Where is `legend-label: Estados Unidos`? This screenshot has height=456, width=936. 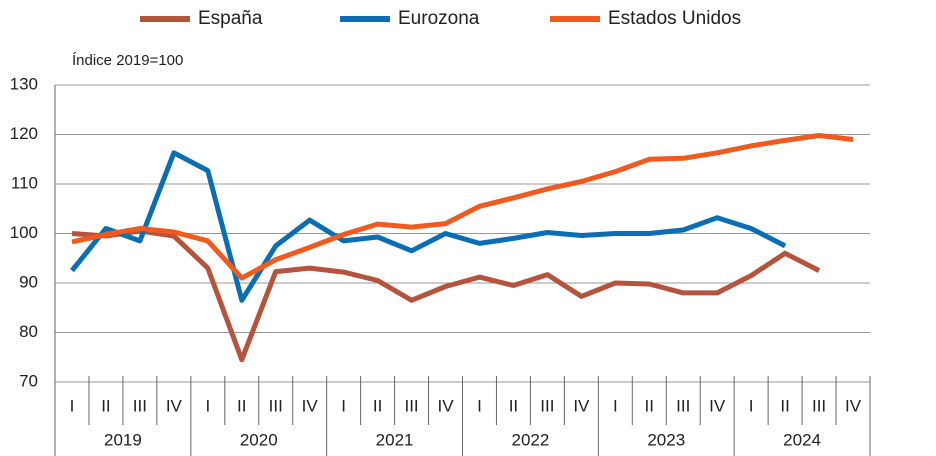
legend-label: Estados Unidos is located at coordinates (674, 18).